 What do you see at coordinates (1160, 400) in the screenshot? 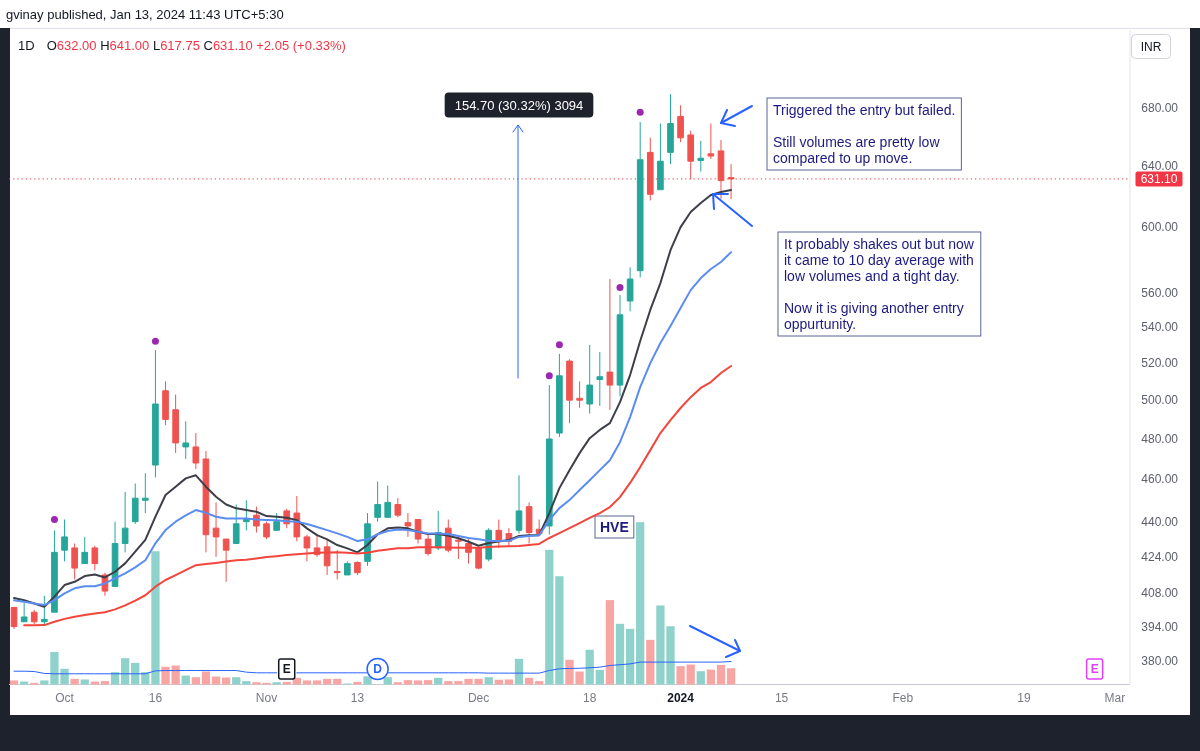
I see `y-tick-label: 500.00` at bounding box center [1160, 400].